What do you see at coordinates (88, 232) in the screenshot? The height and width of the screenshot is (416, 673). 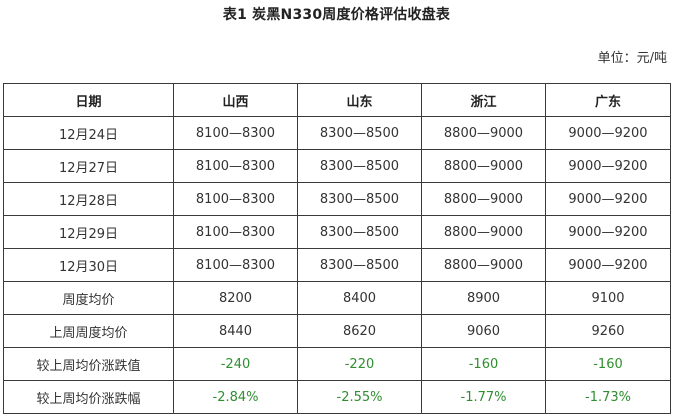 I see `row-label: 12月29日` at bounding box center [88, 232].